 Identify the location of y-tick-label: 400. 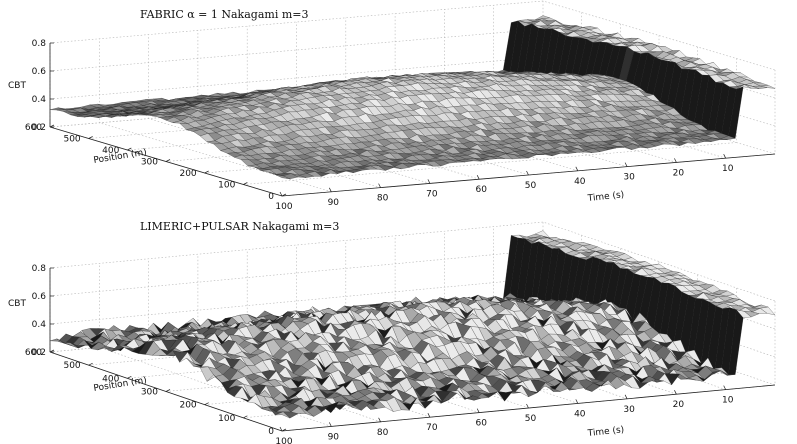
(110, 151).